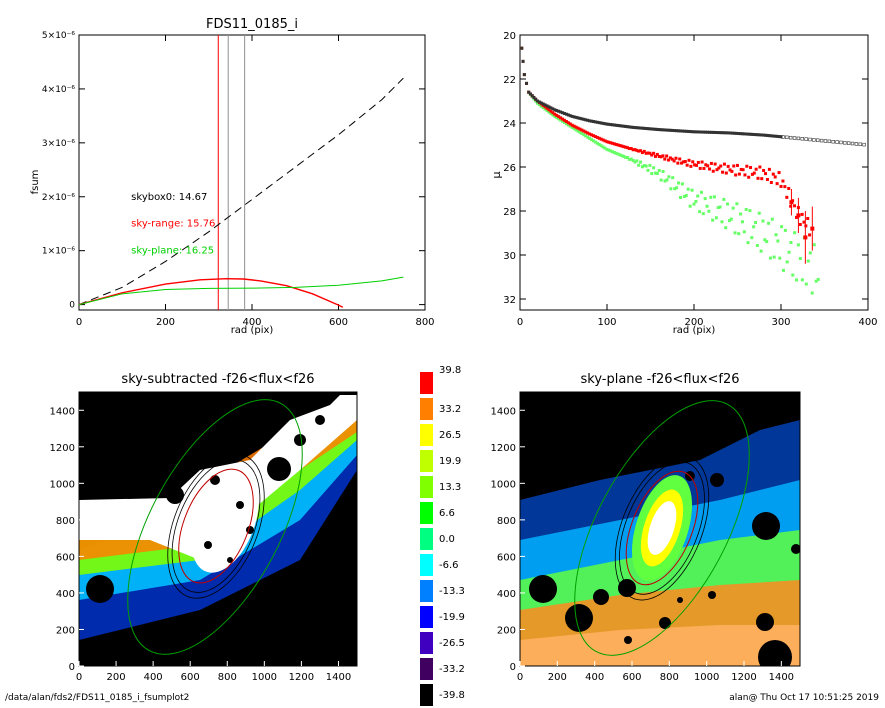 Image resolution: width=885 pixels, height=708 pixels. I want to click on sky-subtracted-x-tick-label: 800, so click(227, 677).